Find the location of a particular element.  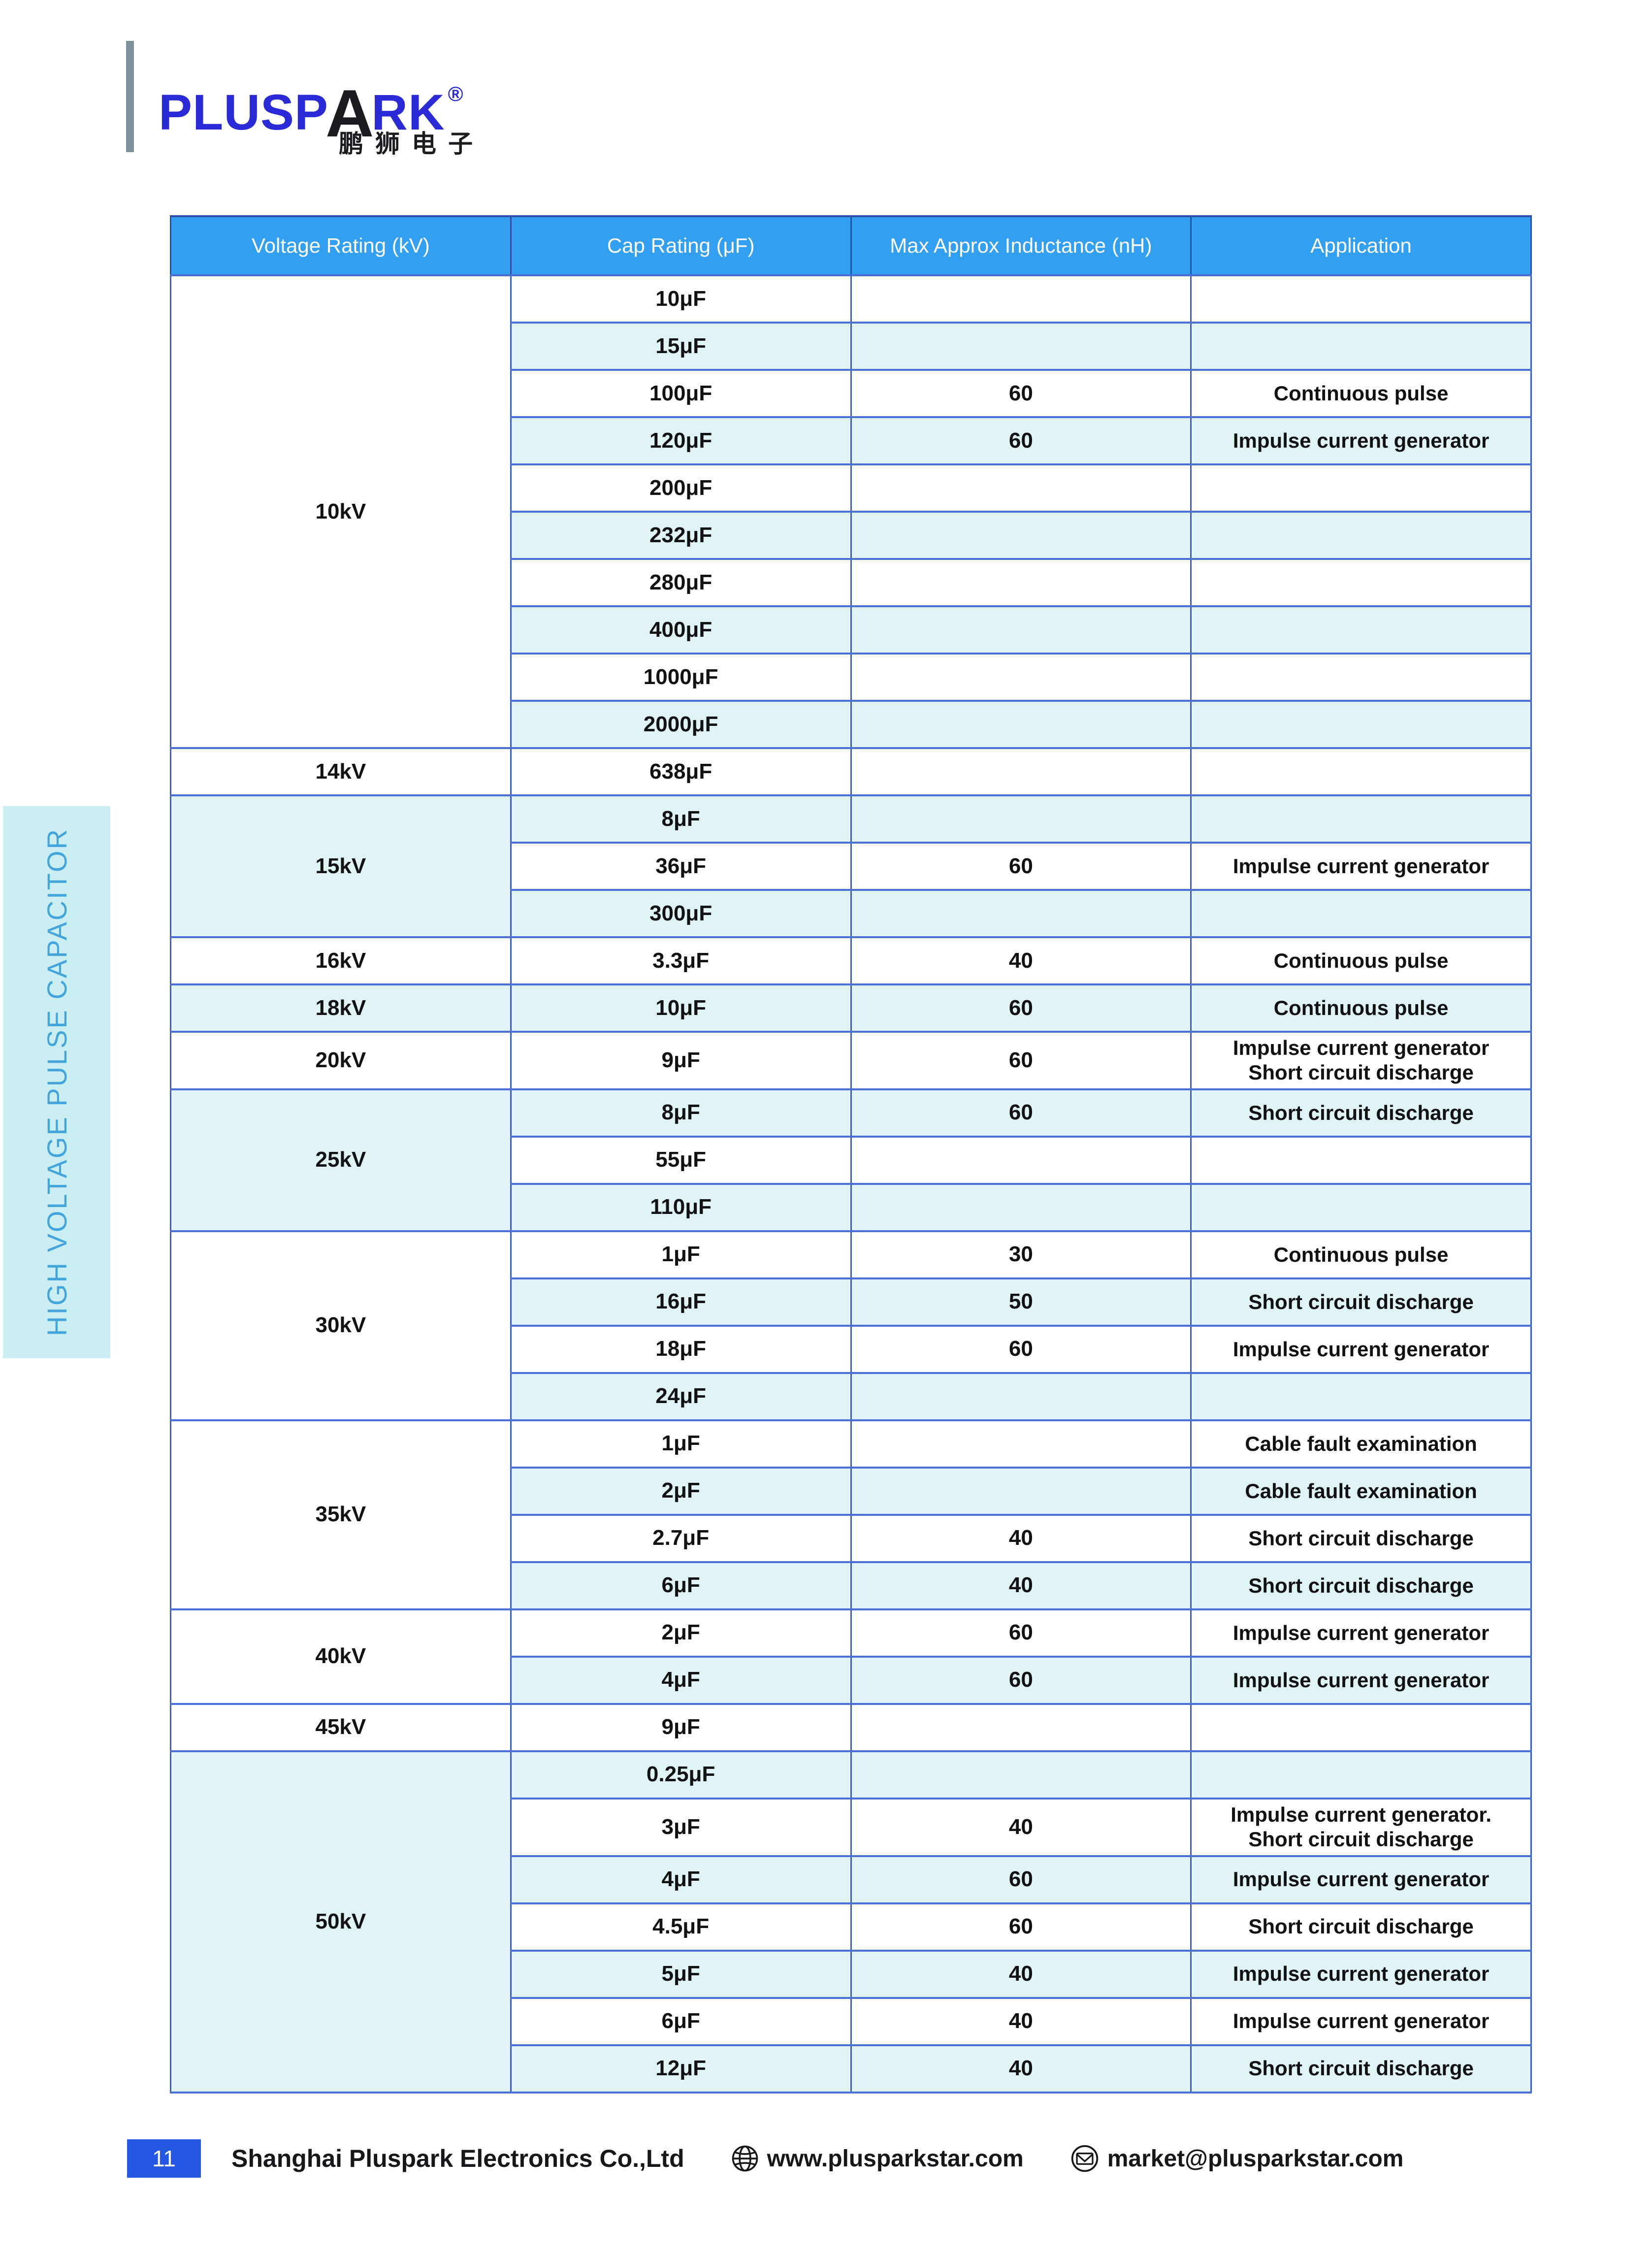

cap-rating-cell: 3μF is located at coordinates (681, 1827).